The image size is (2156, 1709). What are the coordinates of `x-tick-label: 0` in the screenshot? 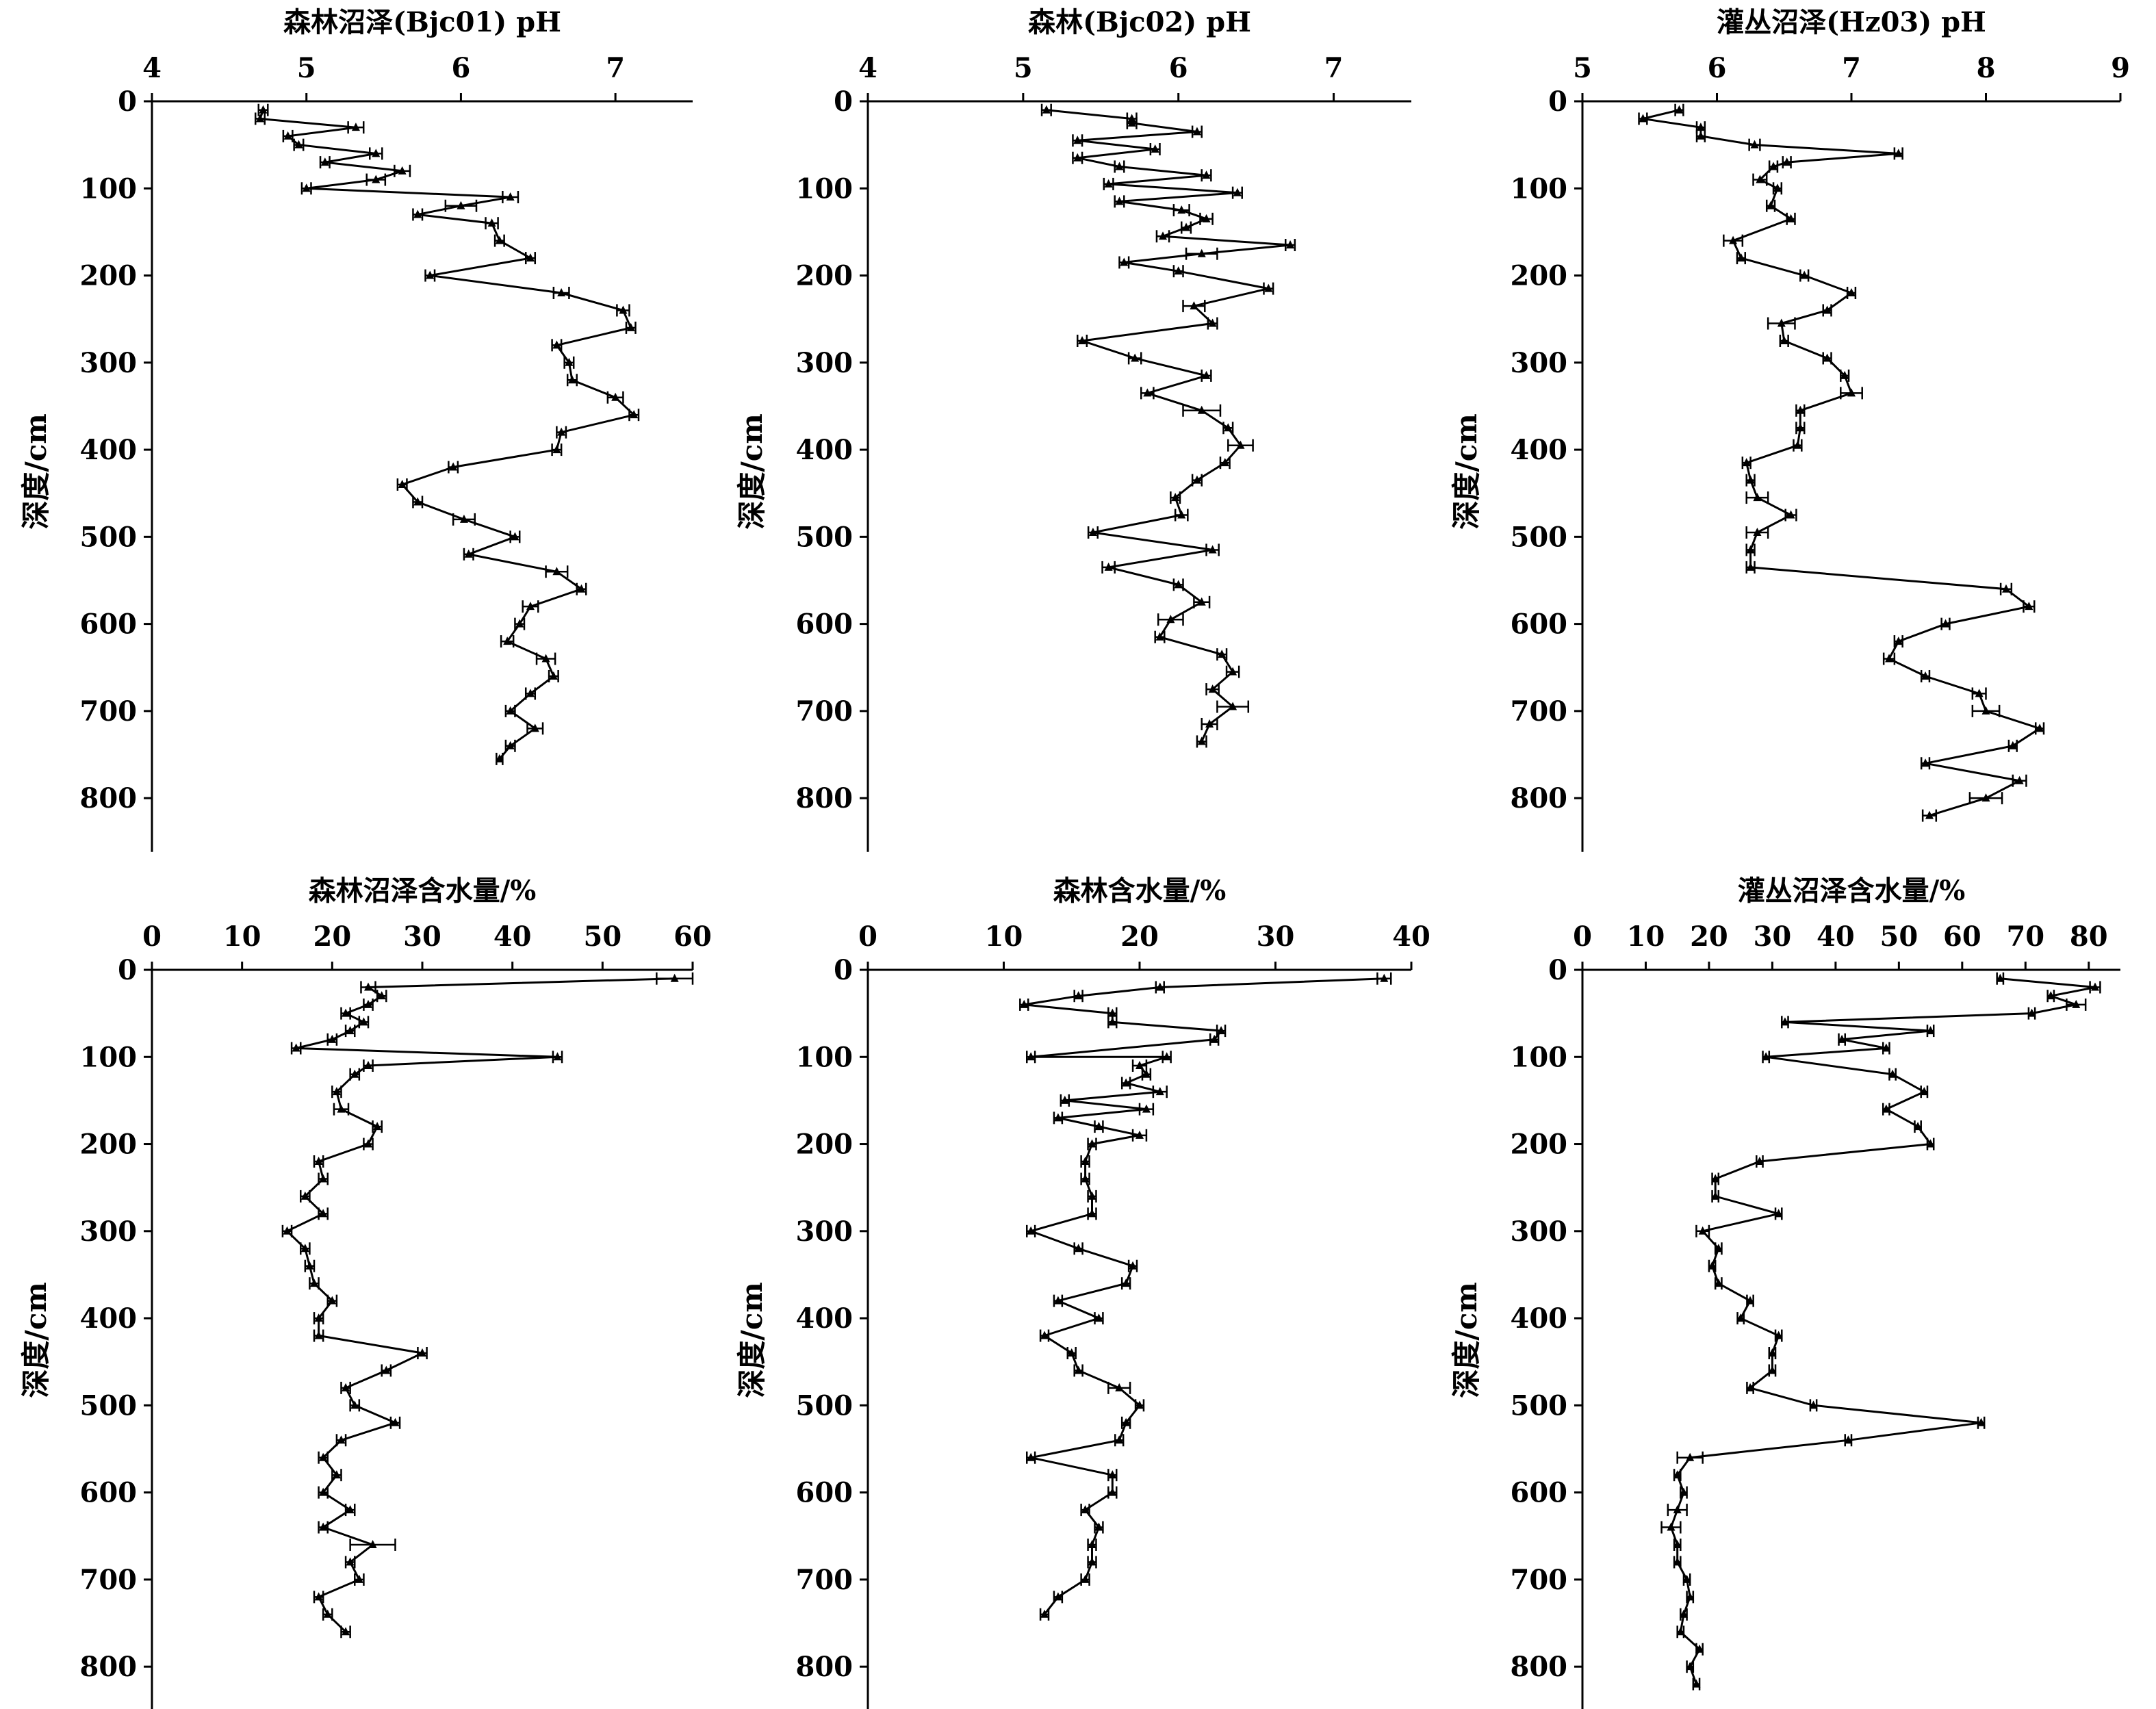 It's located at (1582, 937).